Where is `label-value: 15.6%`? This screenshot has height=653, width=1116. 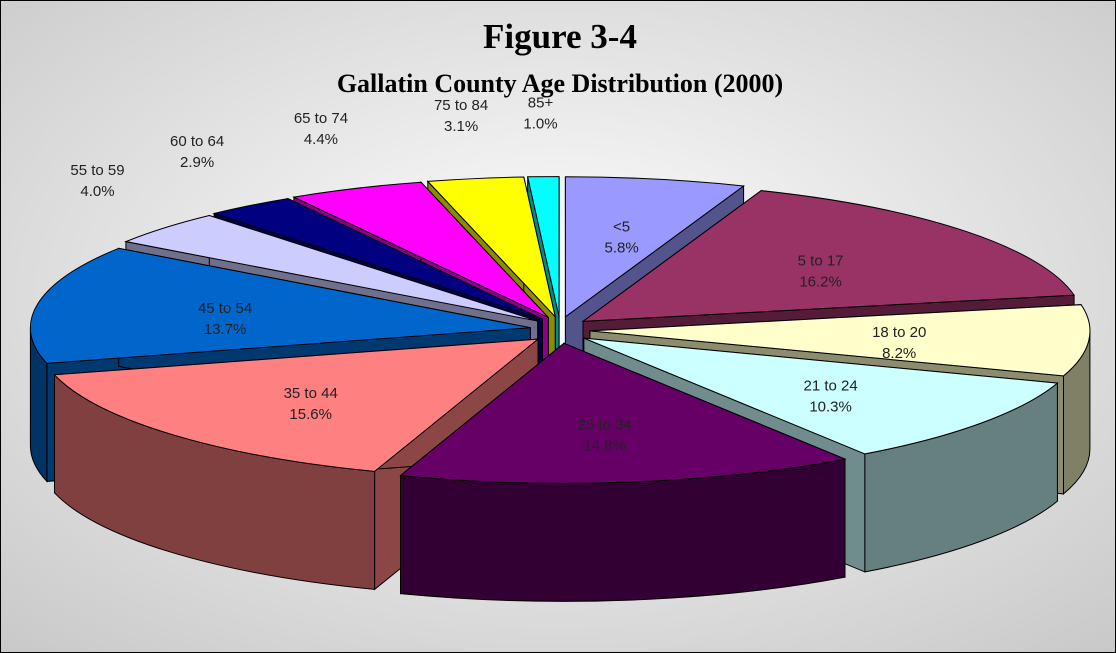
label-value: 15.6% is located at coordinates (310, 414).